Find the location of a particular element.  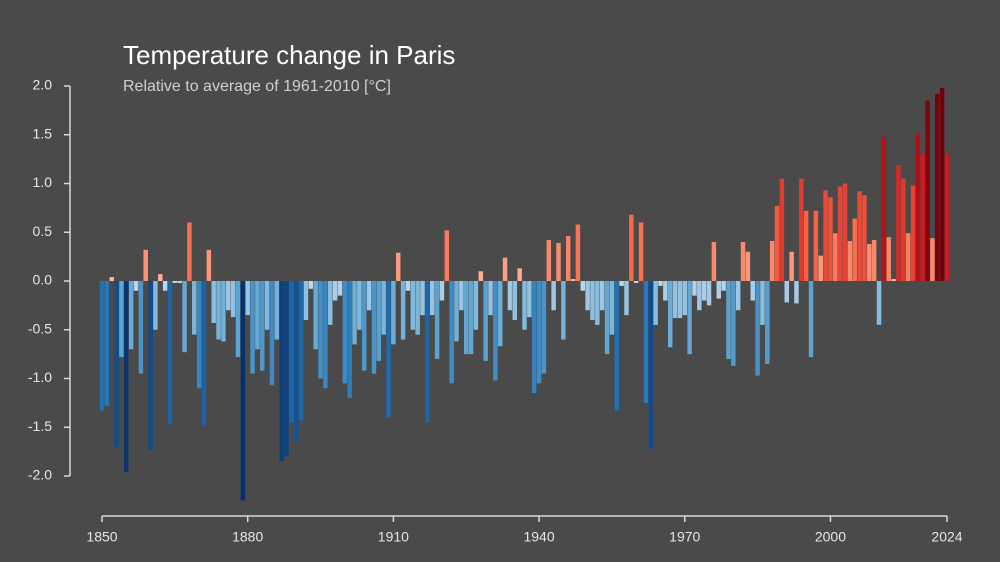

y-tick-label: -0.5 is located at coordinates (40, 328).